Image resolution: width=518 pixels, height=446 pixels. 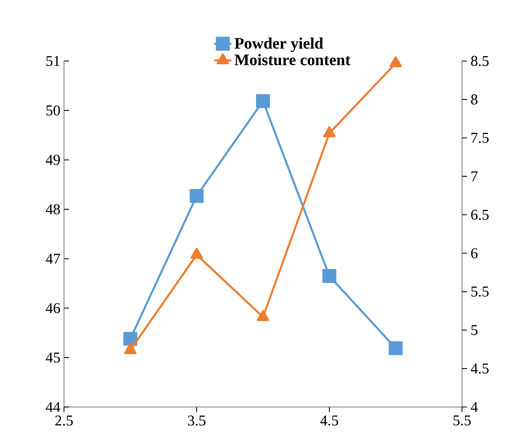 I want to click on y-tick-label: 47, so click(x=53, y=259).